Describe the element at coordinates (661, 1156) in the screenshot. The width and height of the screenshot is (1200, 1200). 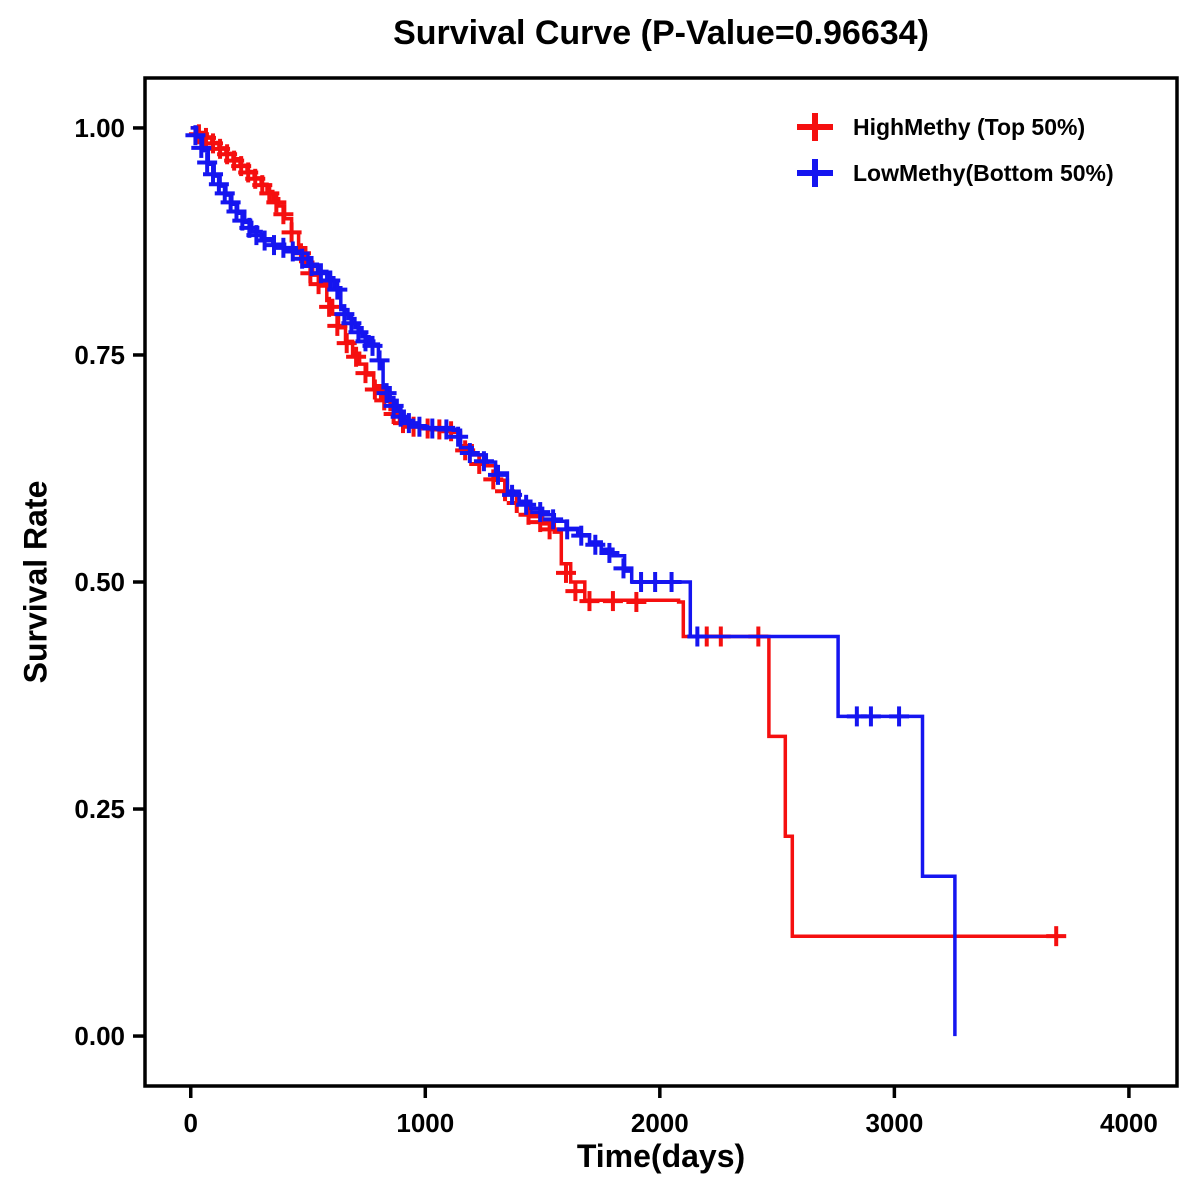
I see `x-axis-label: Time(days)` at that location.